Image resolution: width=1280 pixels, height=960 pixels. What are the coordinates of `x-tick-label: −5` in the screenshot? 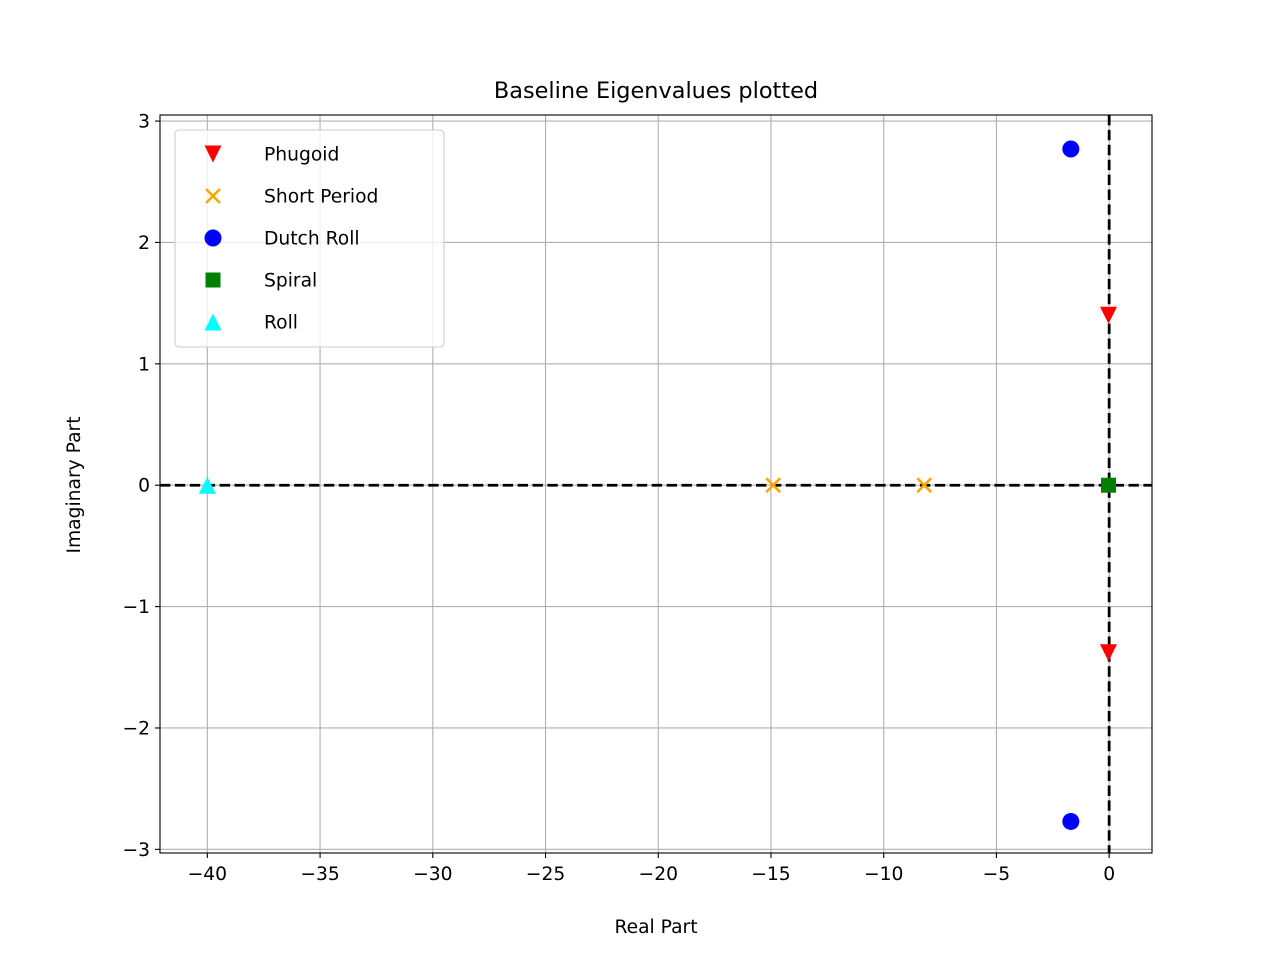 It's located at (997, 874).